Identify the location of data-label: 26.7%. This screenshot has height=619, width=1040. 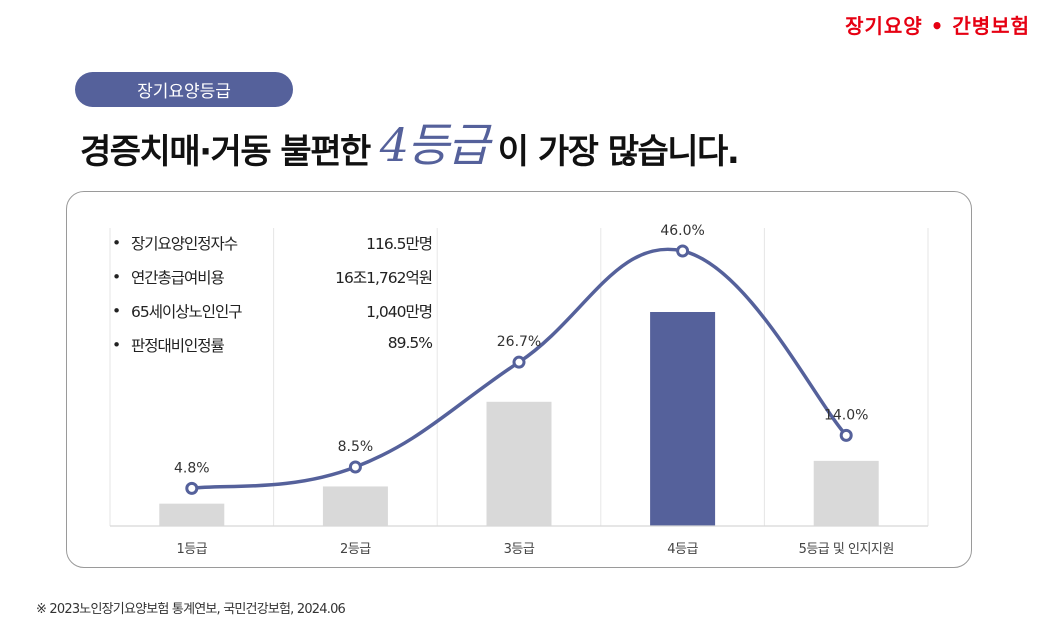
(519, 342).